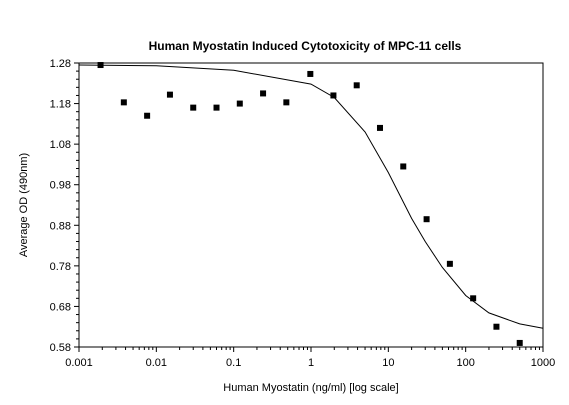  I want to click on y-tick-label: 1.08, so click(60, 145).